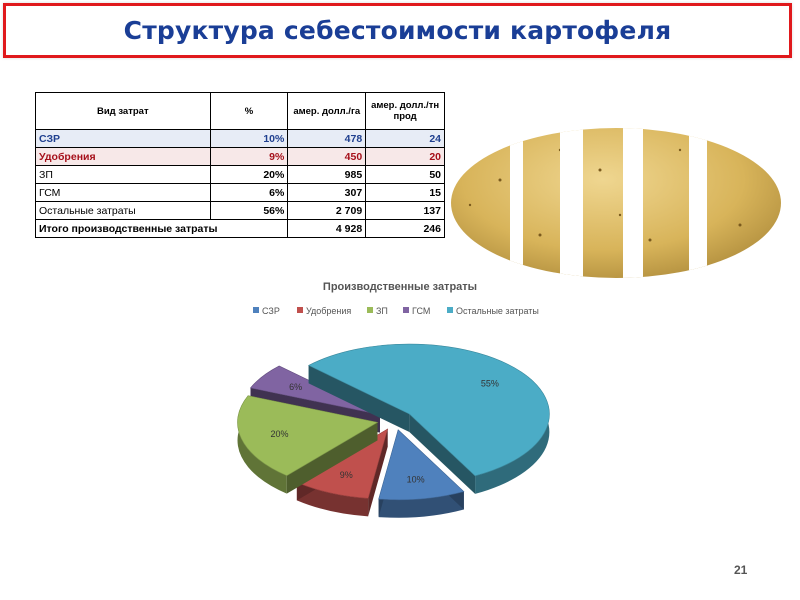  I want to click on pie-chart: 6% 55% 10% 9% 20%, so click(393, 430).